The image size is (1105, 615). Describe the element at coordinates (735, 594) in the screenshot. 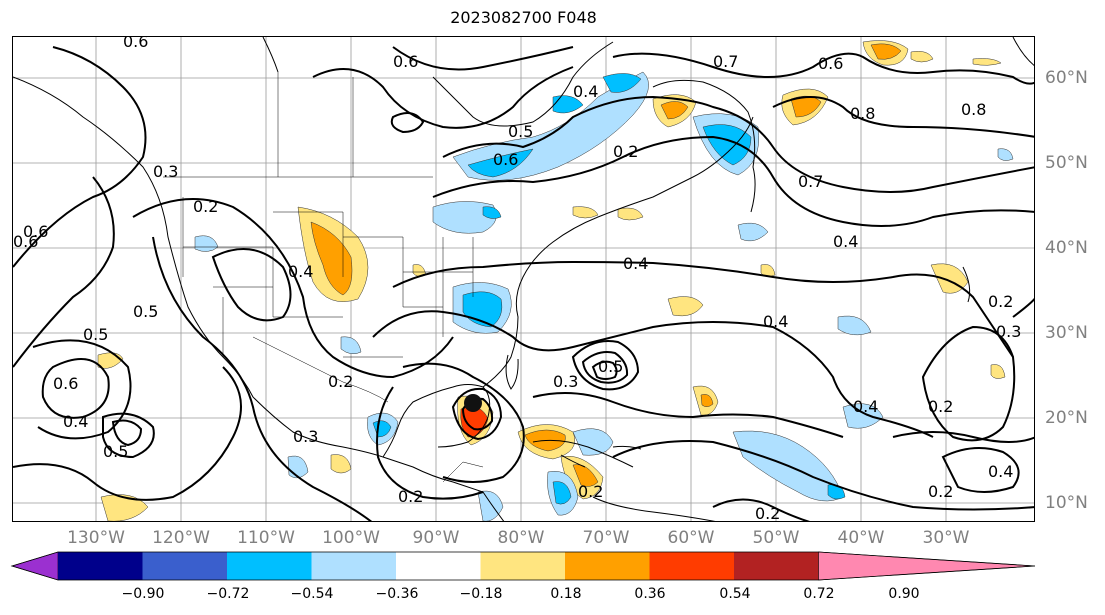

I see `colorbar-tick-label: 0.54` at that location.